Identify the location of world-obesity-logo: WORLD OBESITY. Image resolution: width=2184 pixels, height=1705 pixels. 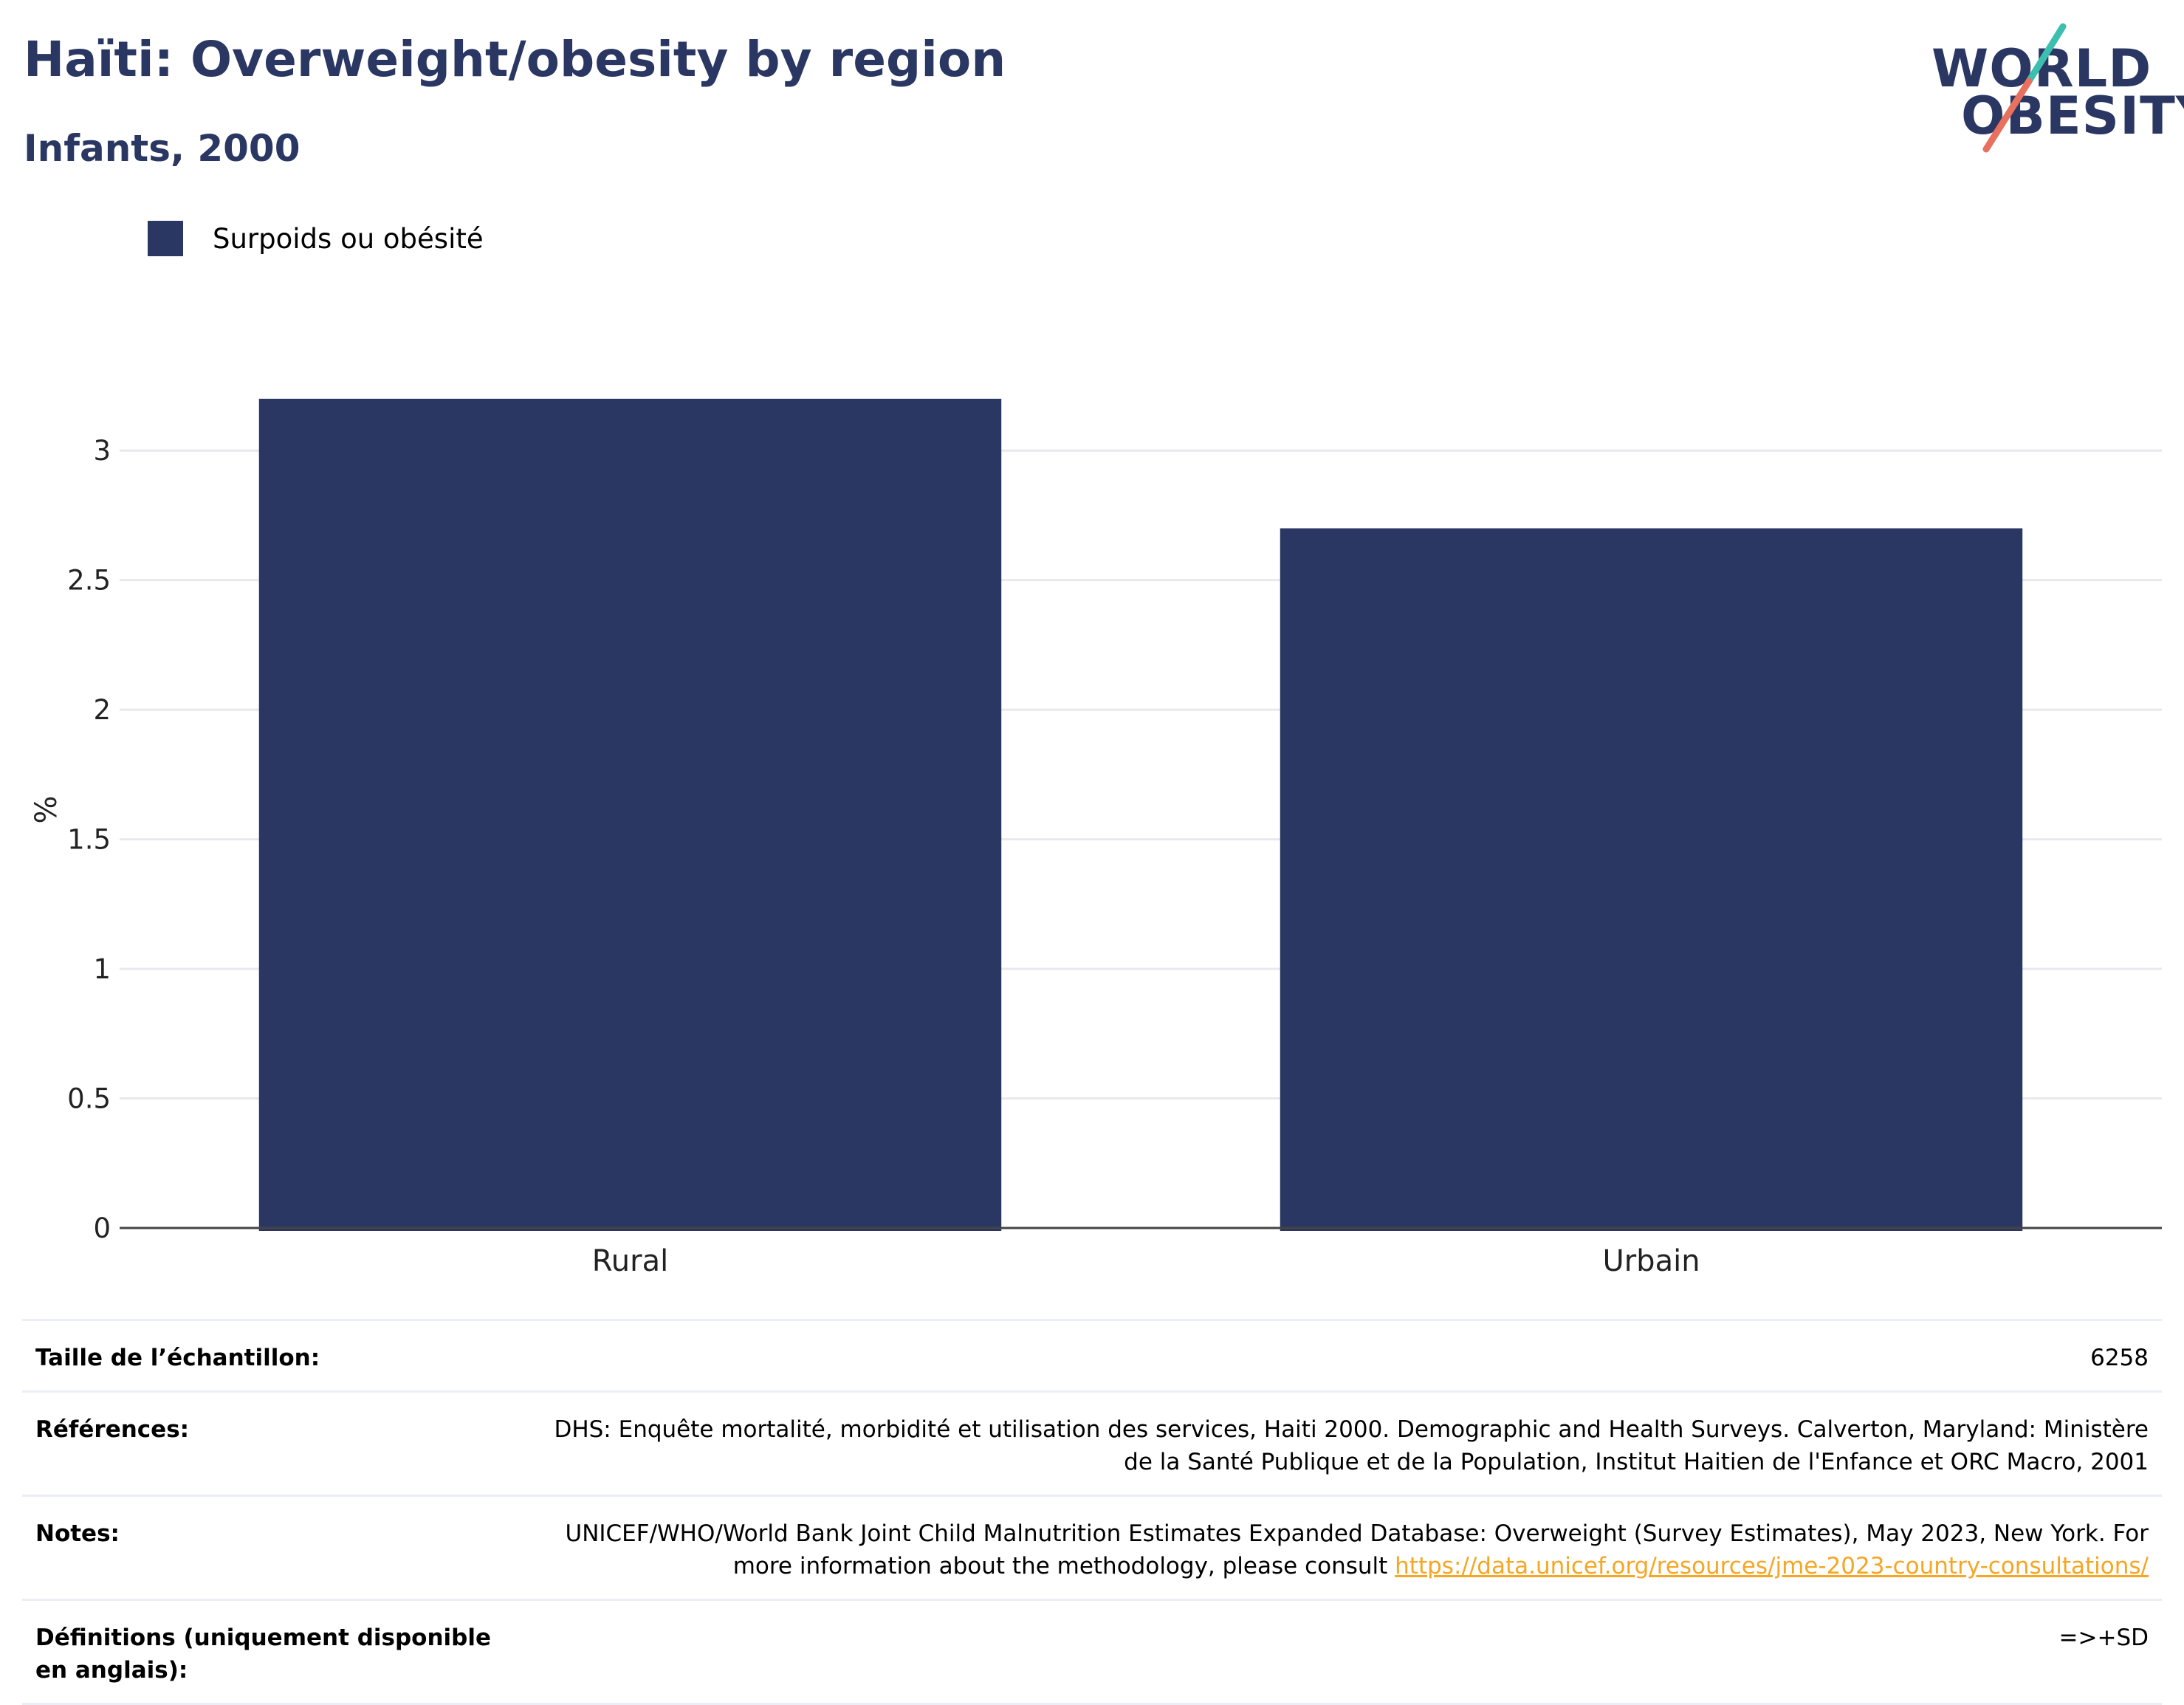
(2052, 89).